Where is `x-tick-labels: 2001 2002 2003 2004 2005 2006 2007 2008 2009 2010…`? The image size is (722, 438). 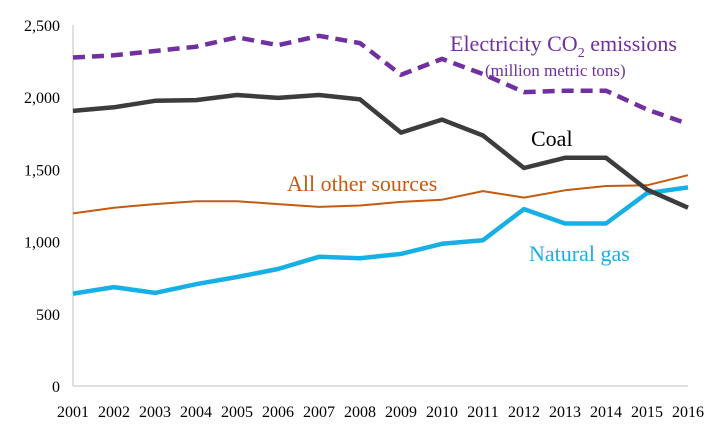
x-tick-labels: 2001 2002 2003 2004 2005 2006 2007 2008 2009 2010… is located at coordinates (380, 412).